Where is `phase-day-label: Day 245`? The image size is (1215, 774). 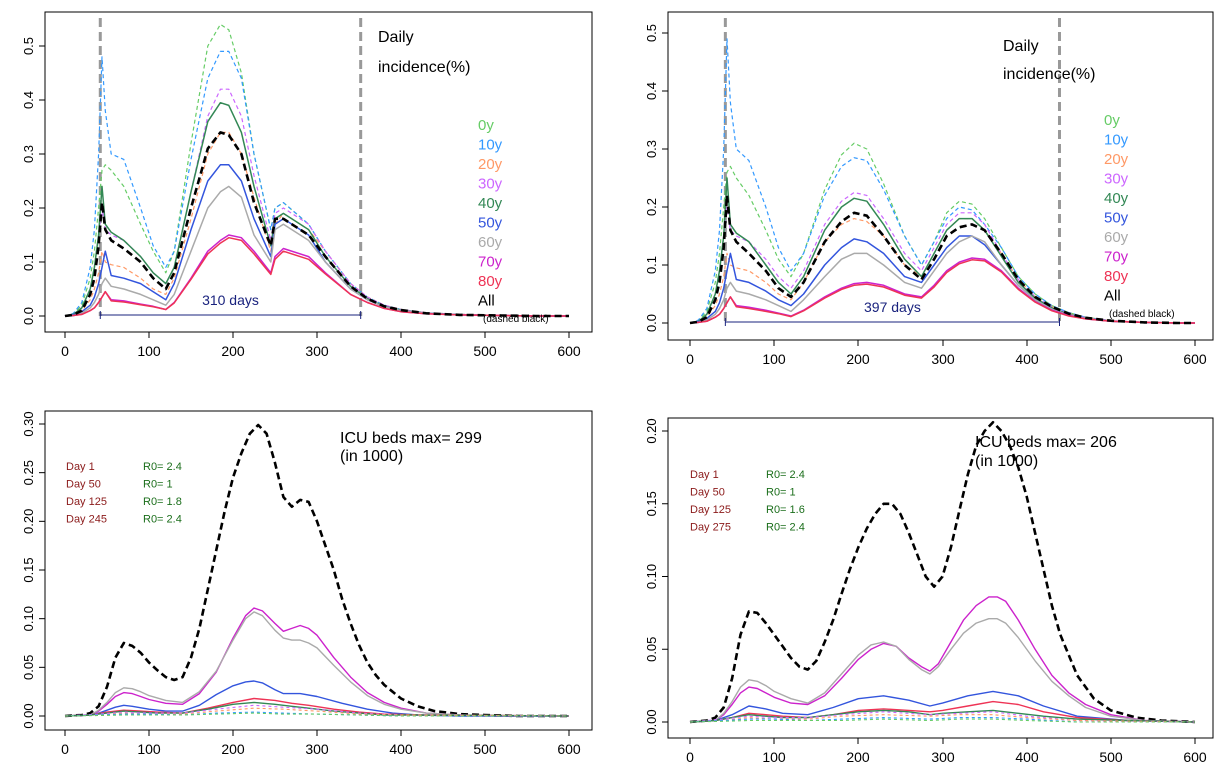 phase-day-label: Day 245 is located at coordinates (86, 520).